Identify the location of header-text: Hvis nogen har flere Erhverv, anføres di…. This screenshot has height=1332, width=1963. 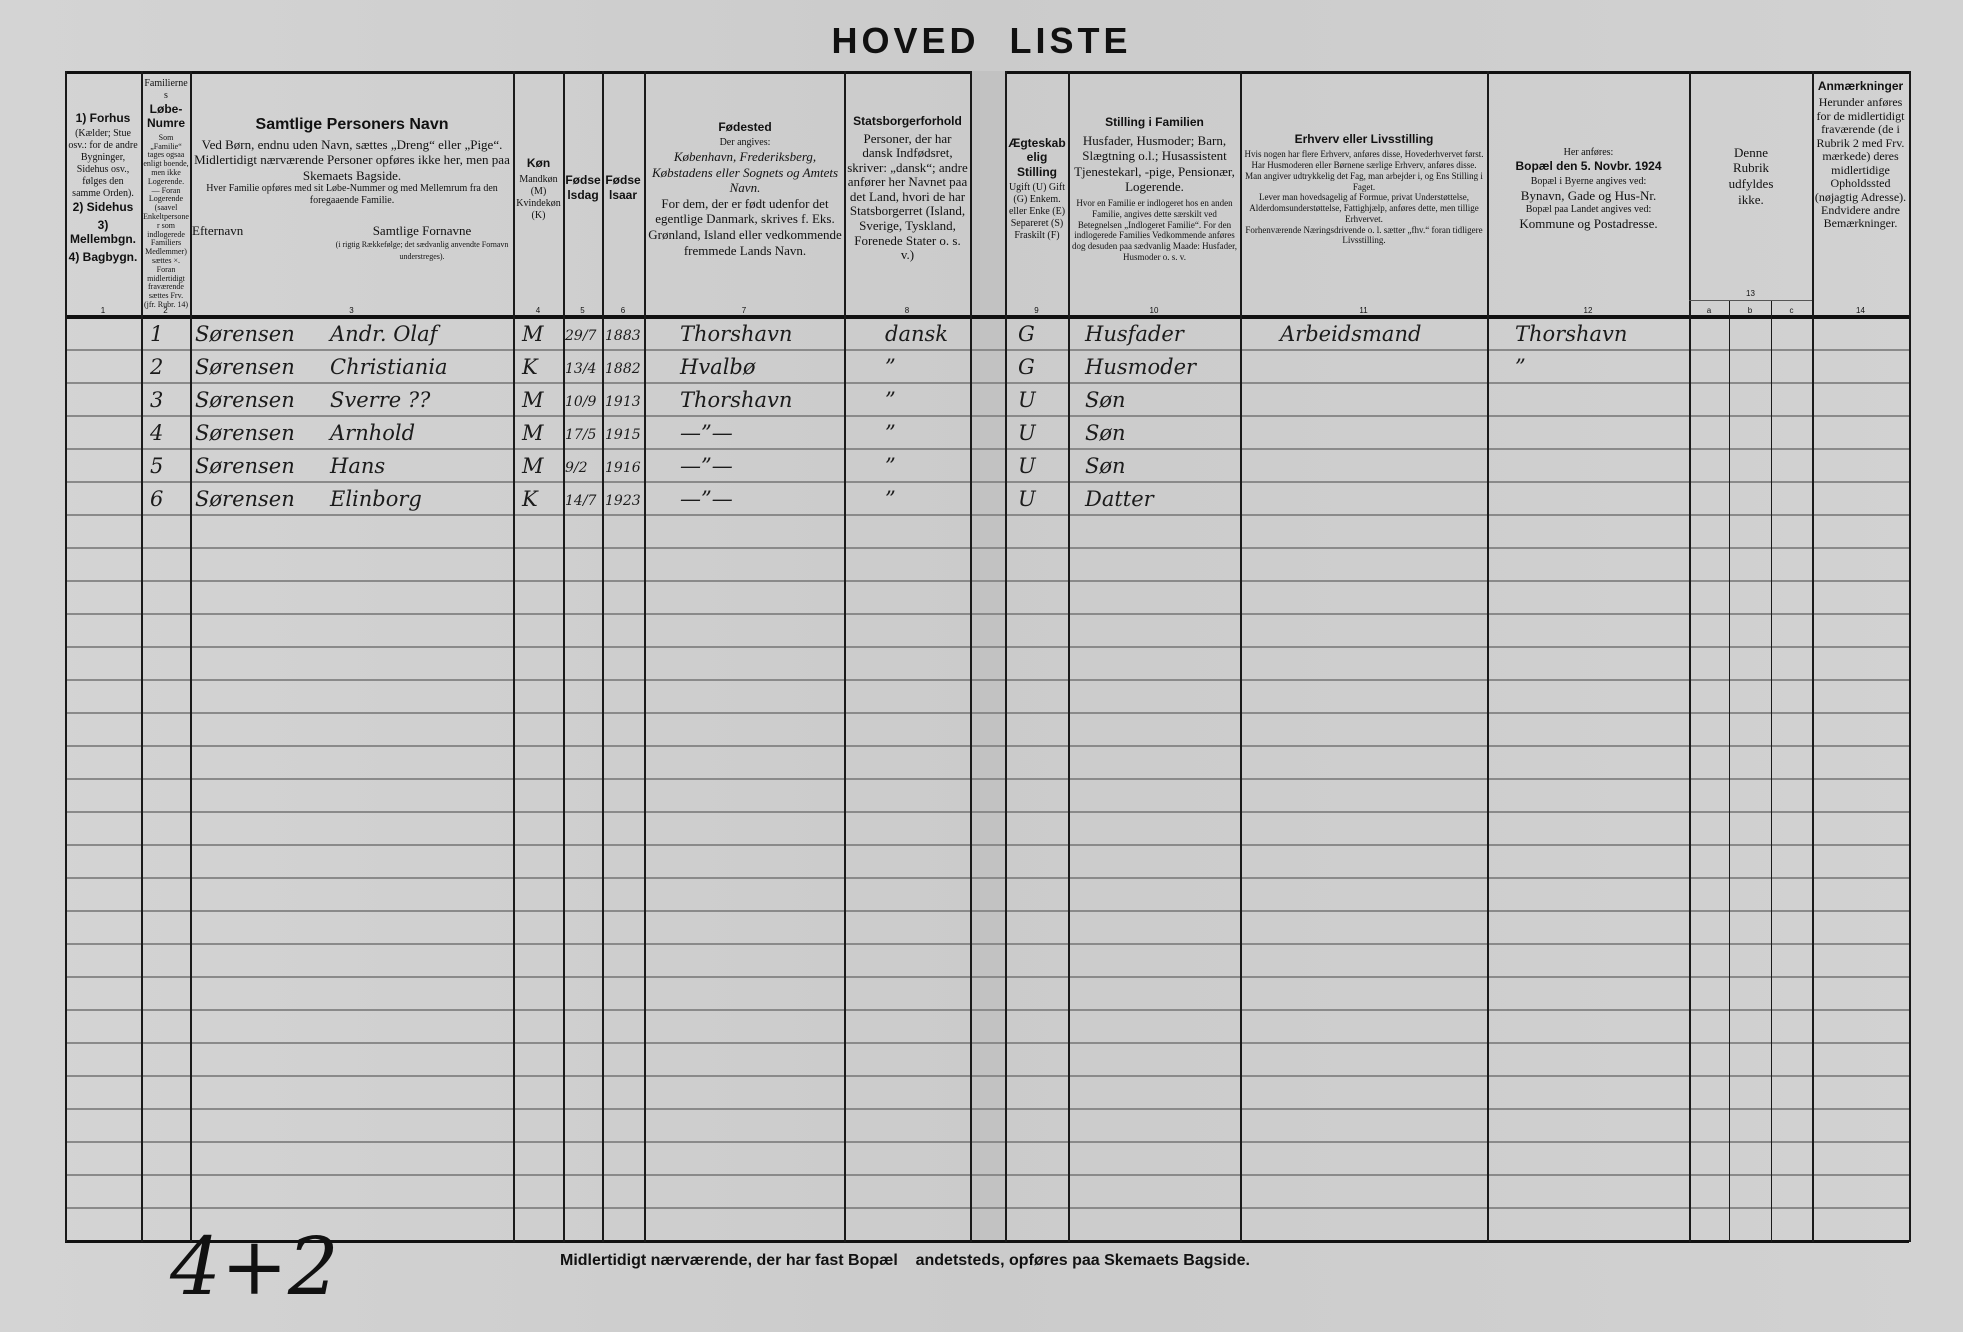
(1364, 154).